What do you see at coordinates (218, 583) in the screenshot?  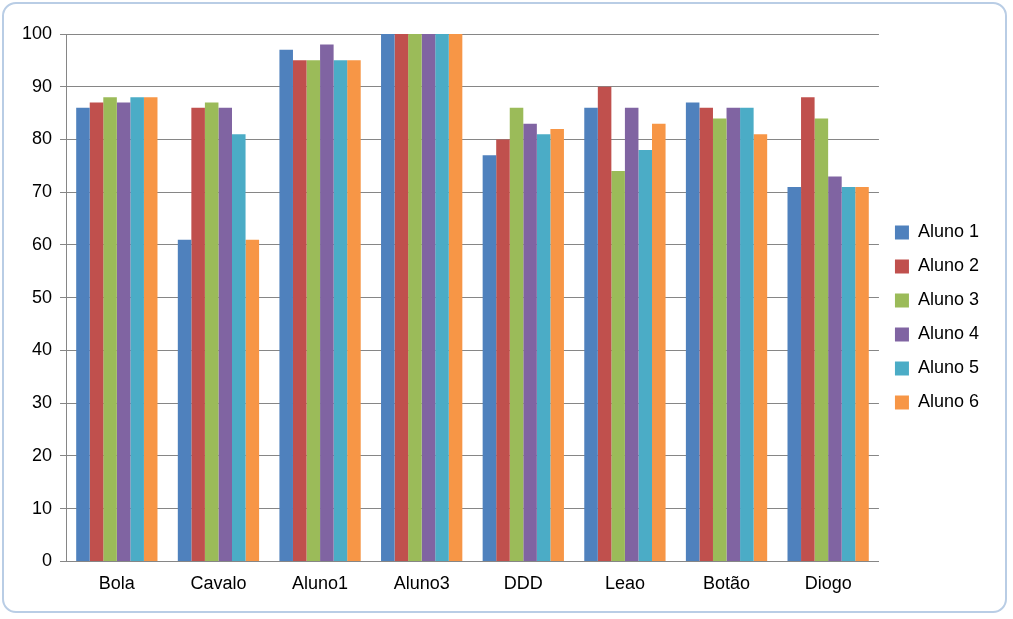 I see `x-tick-label: Cavalo` at bounding box center [218, 583].